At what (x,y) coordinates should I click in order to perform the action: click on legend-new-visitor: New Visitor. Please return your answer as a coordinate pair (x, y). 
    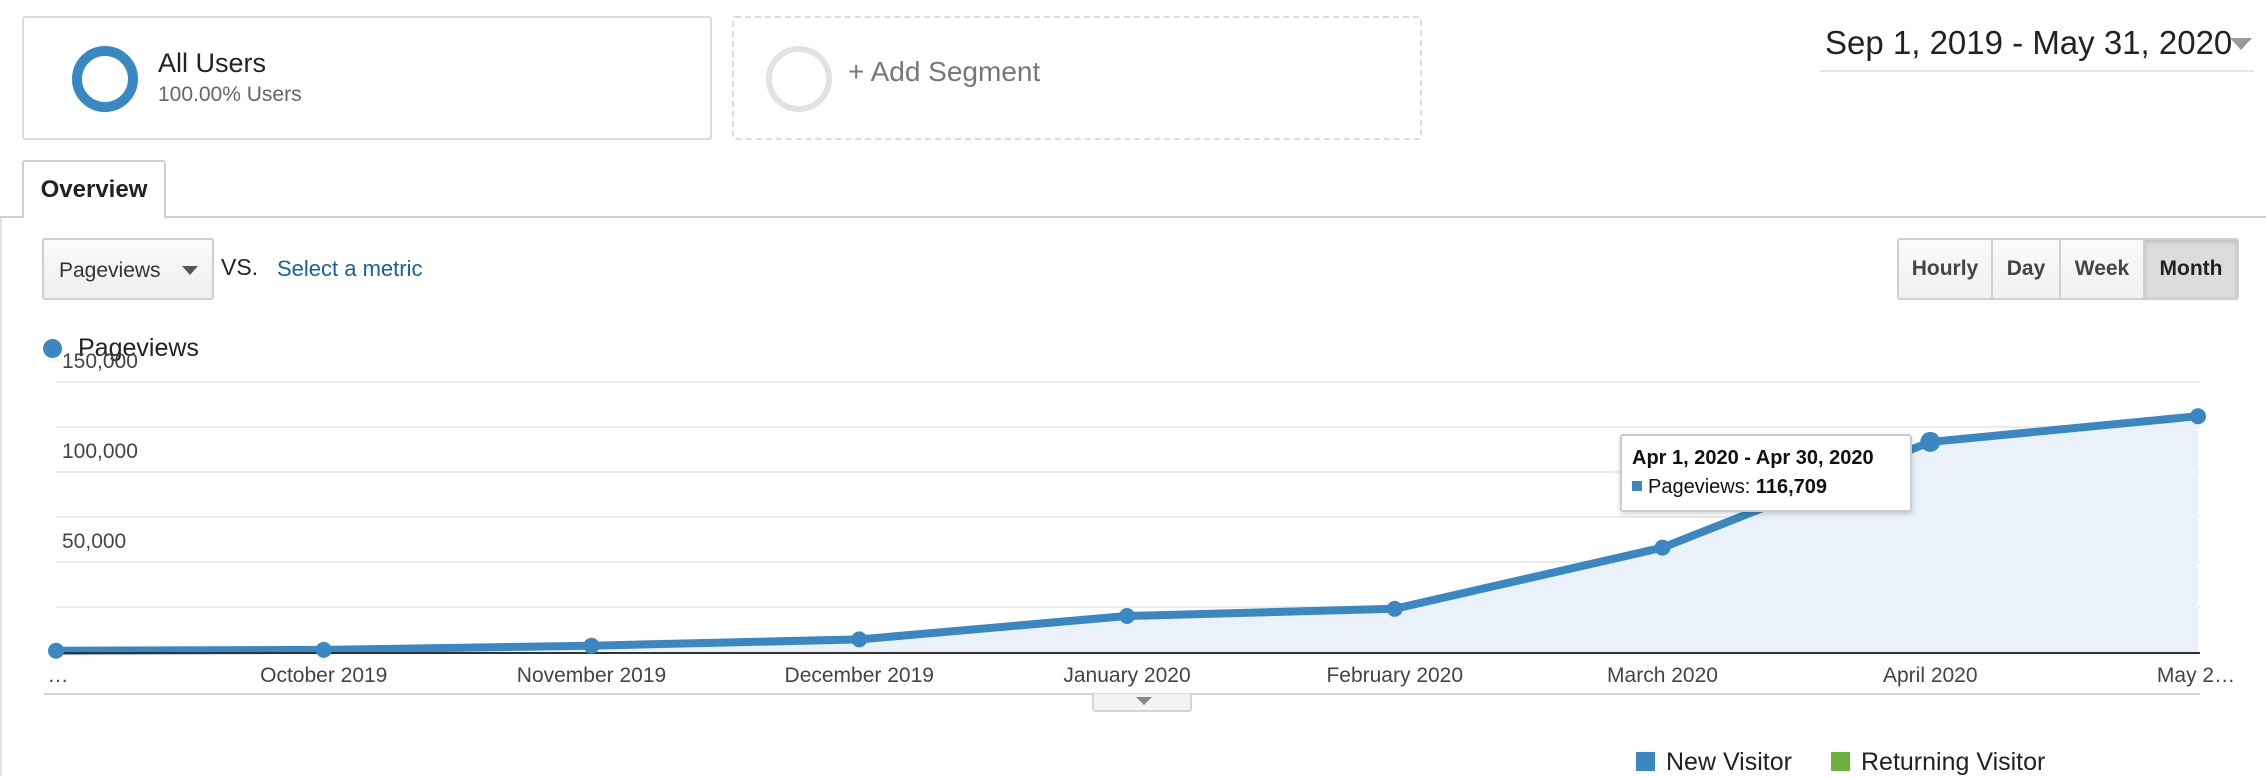
    Looking at the image, I should click on (1714, 762).